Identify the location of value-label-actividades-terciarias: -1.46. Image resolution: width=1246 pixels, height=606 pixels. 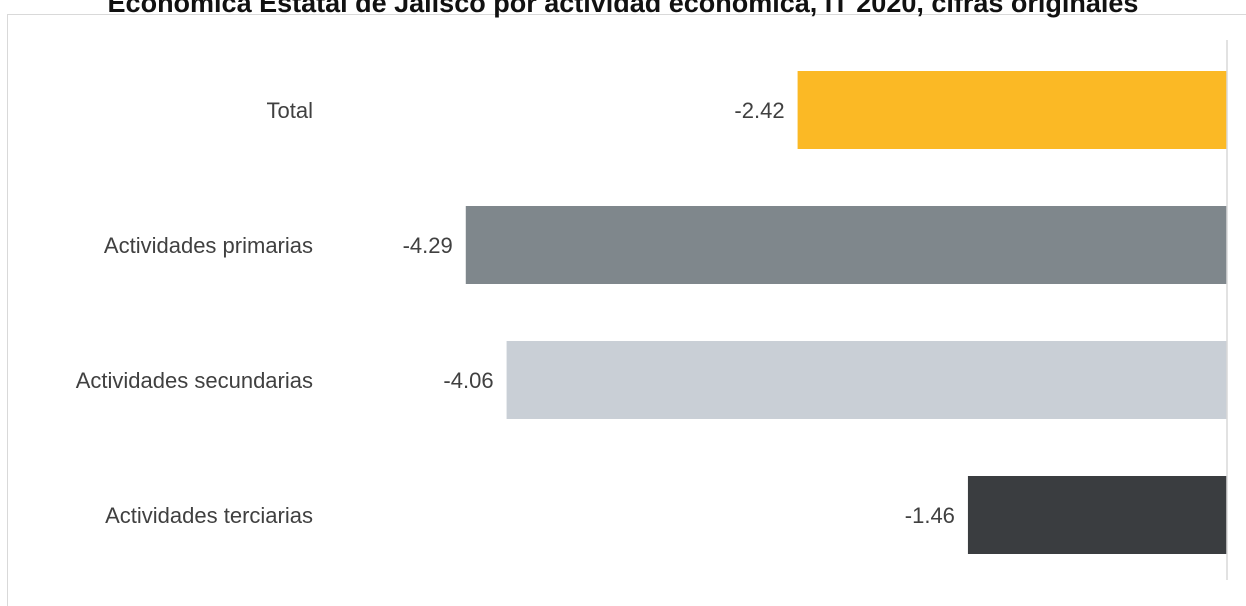
(930, 515).